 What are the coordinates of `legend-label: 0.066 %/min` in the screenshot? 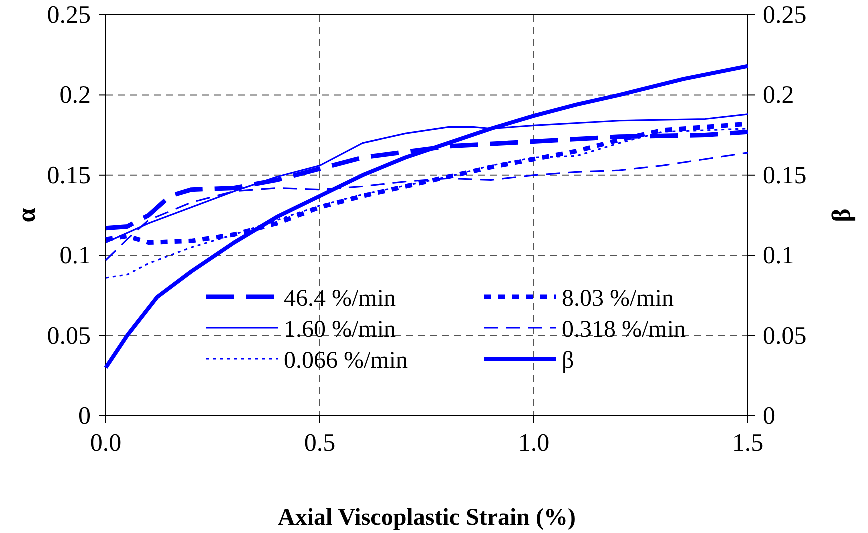 It's located at (346, 361).